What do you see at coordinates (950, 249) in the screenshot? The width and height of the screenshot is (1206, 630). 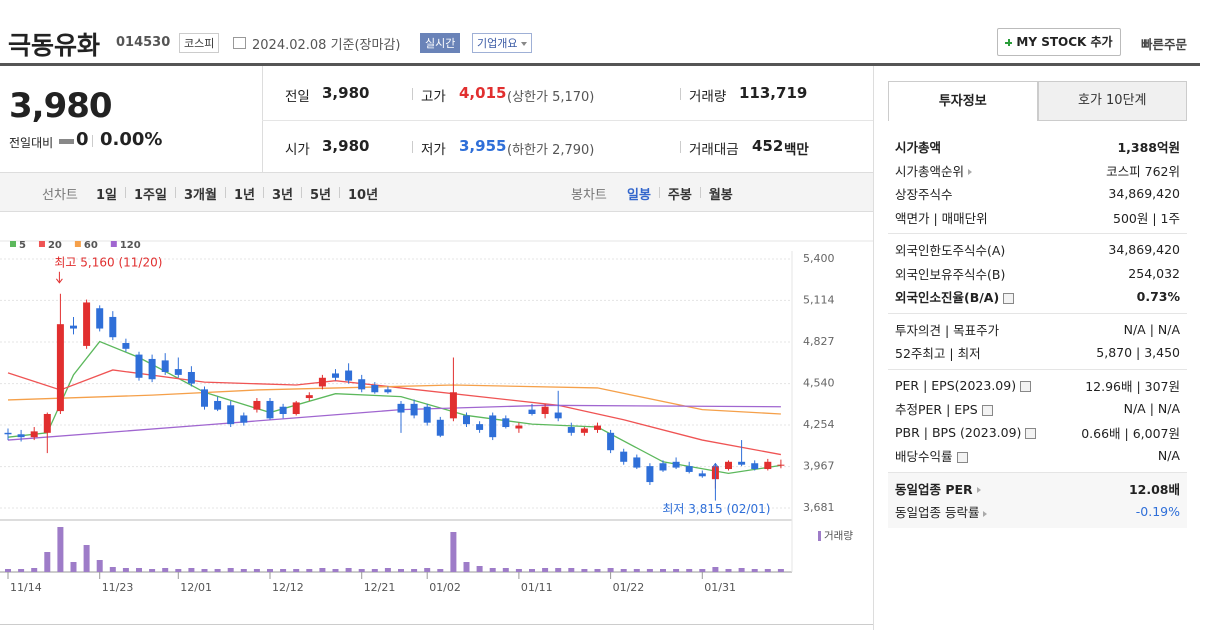 I see `info-label-wrap: 외국인한도주식수(A)` at bounding box center [950, 249].